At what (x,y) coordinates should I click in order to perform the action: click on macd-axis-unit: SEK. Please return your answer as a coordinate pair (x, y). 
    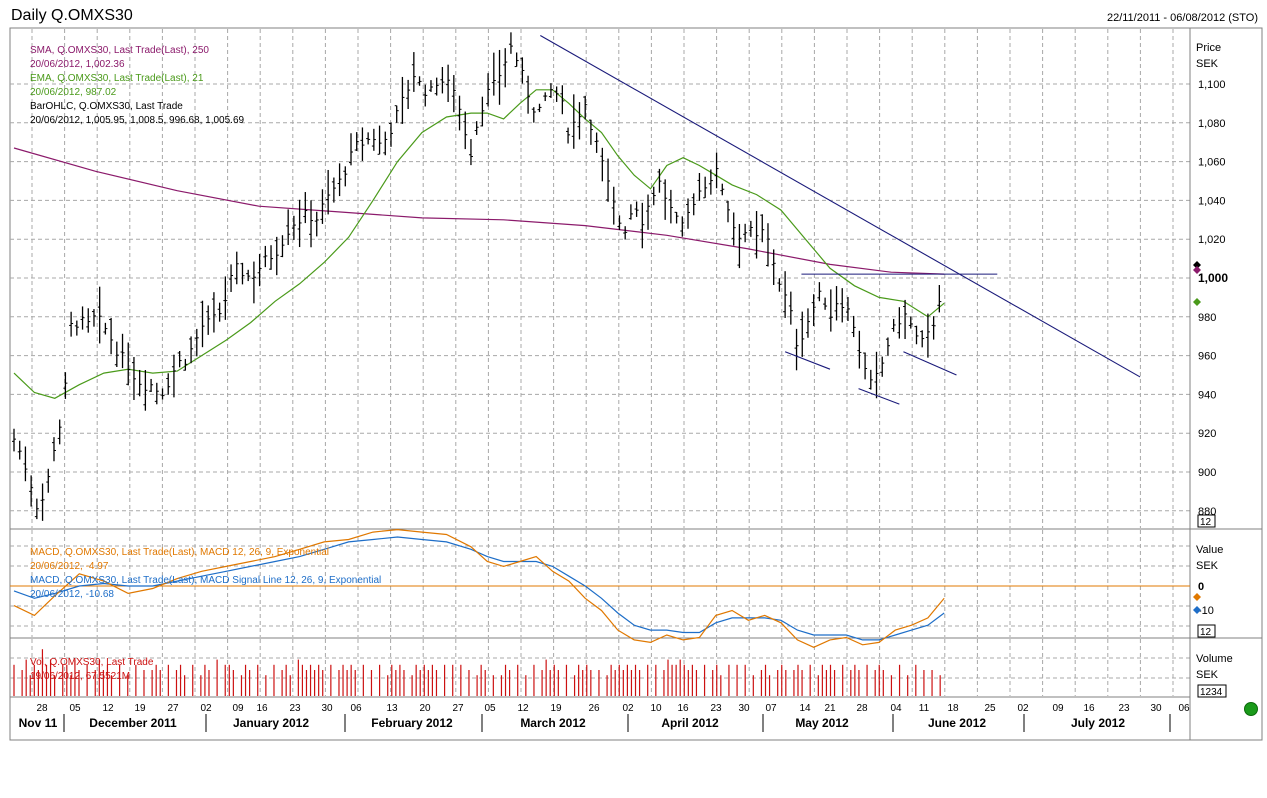
    Looking at the image, I should click on (1207, 566).